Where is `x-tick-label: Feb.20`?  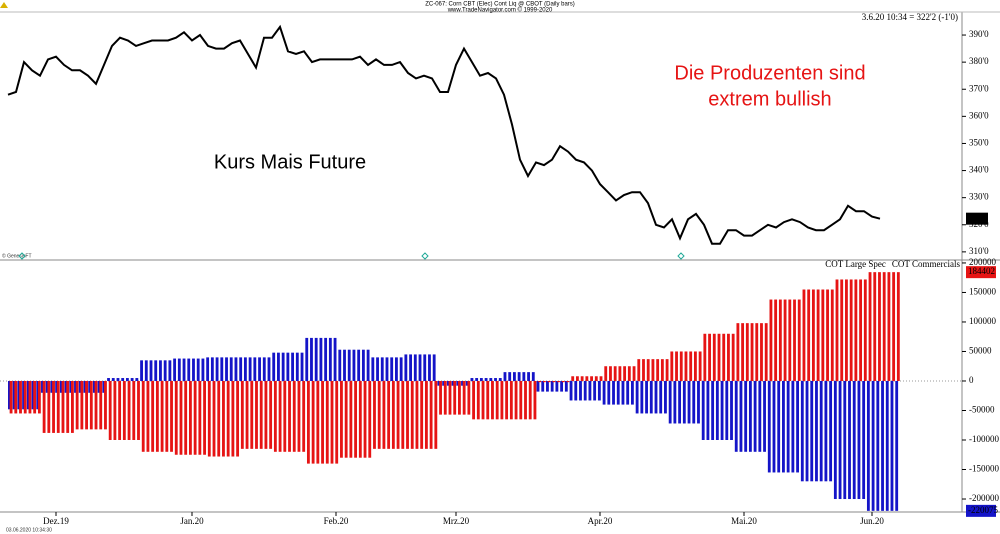
x-tick-label: Feb.20 is located at coordinates (336, 521).